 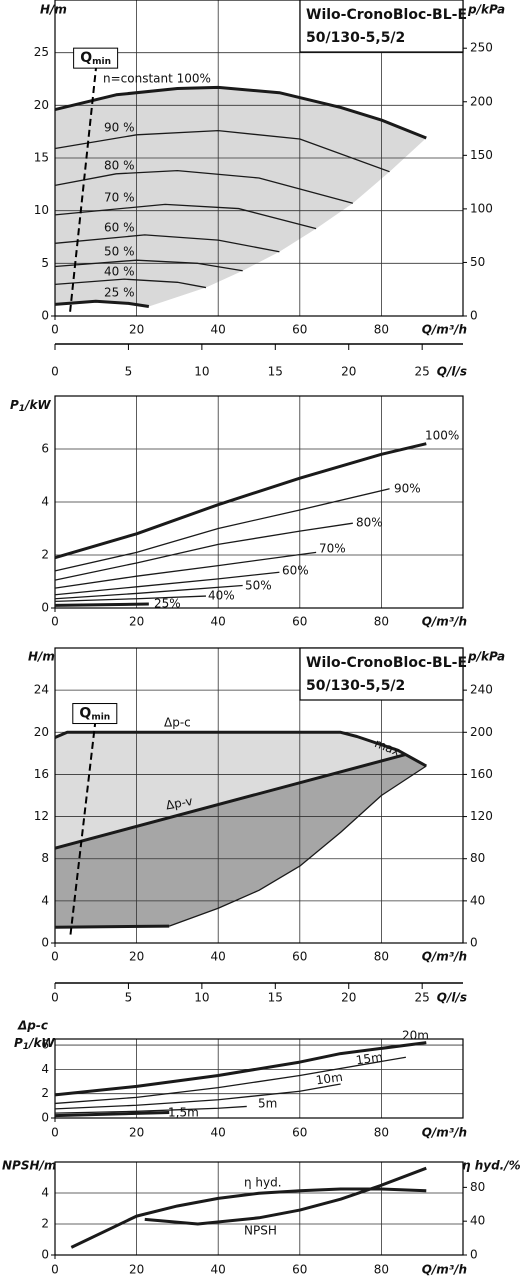 I want to click on curve-label: 80%, so click(x=369, y=523).